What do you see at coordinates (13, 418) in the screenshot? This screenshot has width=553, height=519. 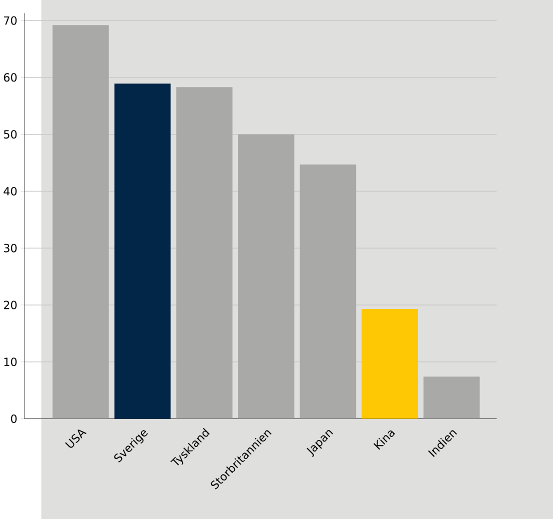 I see `y-tick-label: 0` at bounding box center [13, 418].